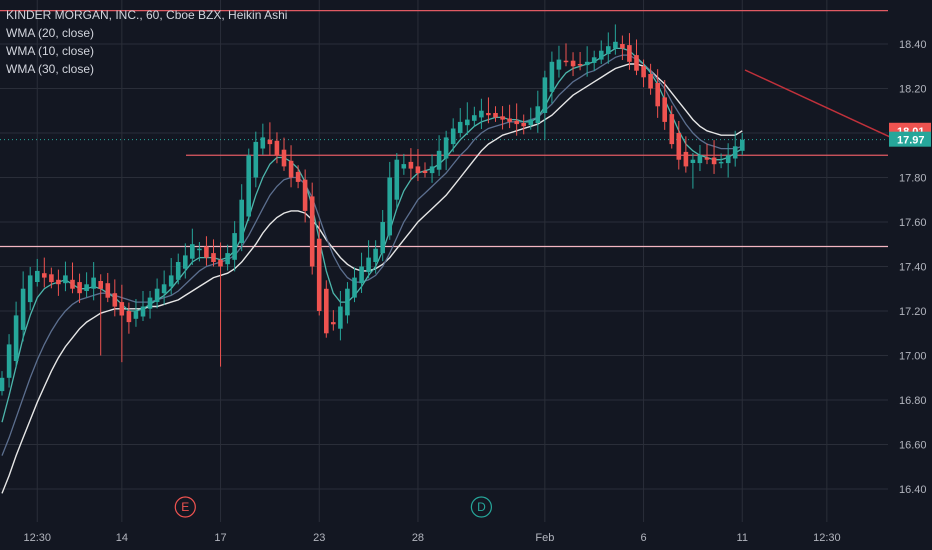 This screenshot has height=550, width=932. Describe the element at coordinates (913, 446) in the screenshot. I see `price-tick-label: 16.60` at that location.